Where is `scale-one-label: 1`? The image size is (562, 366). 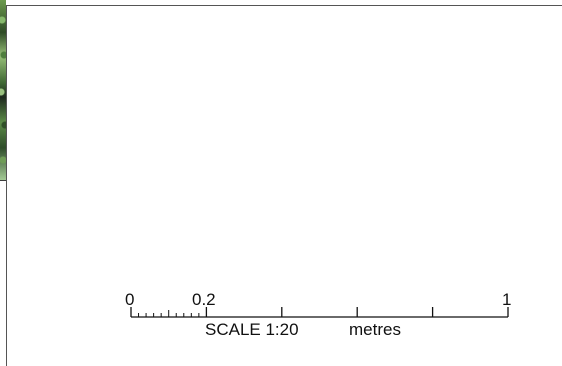
scale-one-label: 1 is located at coordinates (507, 299).